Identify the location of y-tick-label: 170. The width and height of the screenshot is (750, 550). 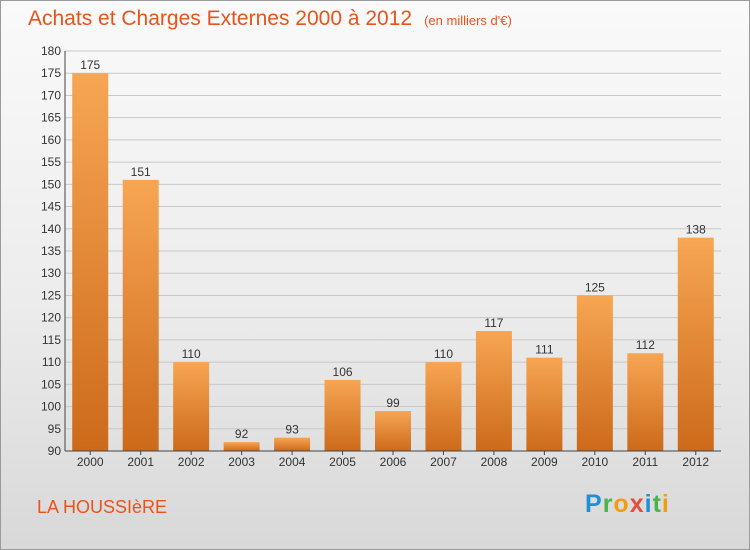
(51, 95).